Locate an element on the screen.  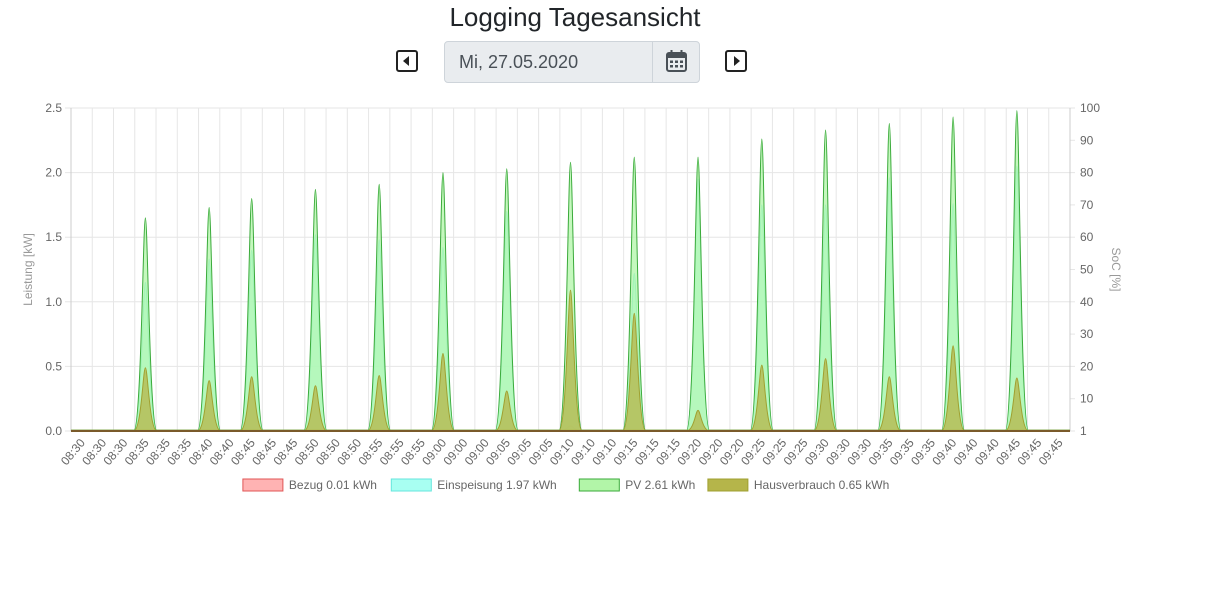
calendar-button is located at coordinates (676, 62).